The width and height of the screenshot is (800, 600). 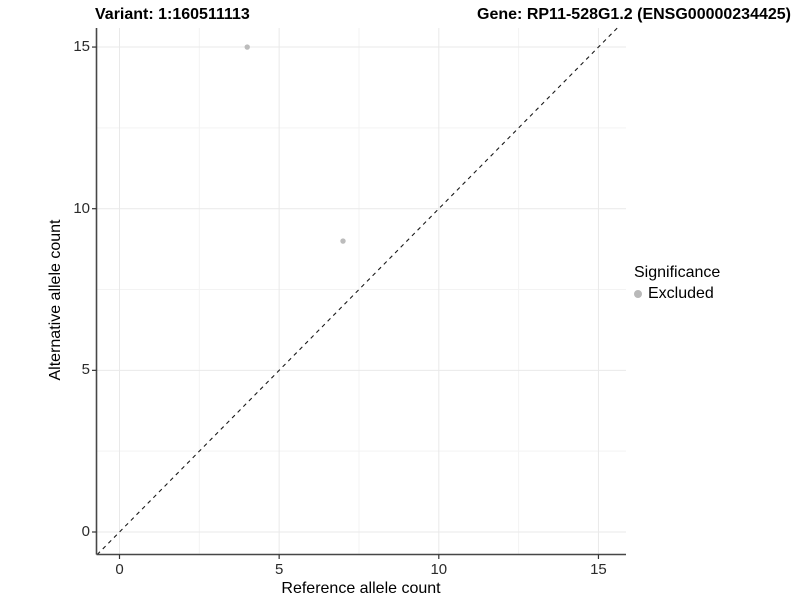 What do you see at coordinates (598, 569) in the screenshot?
I see `x-tick-label: 15` at bounding box center [598, 569].